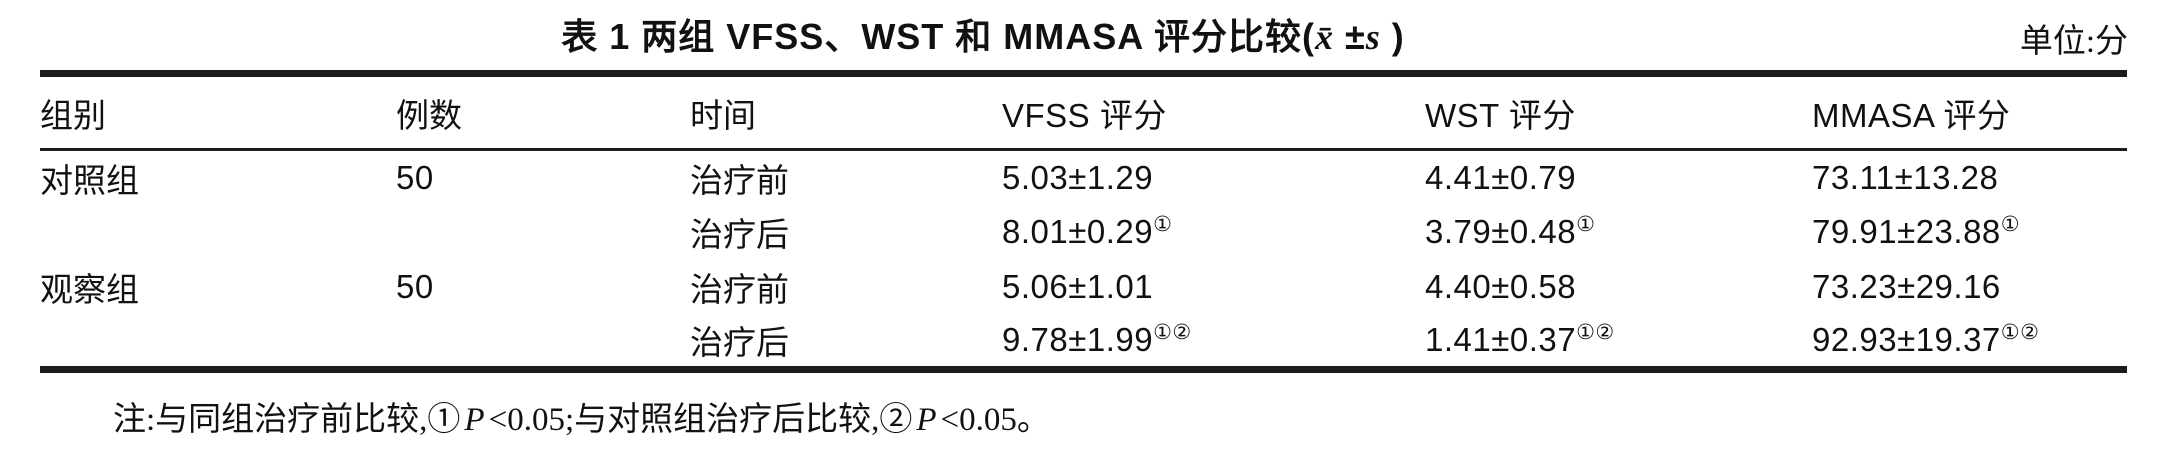 The image size is (2184, 453). Describe the element at coordinates (1906, 231) in the screenshot. I see `cell-mmasa-value: 79.91±23.88` at that location.